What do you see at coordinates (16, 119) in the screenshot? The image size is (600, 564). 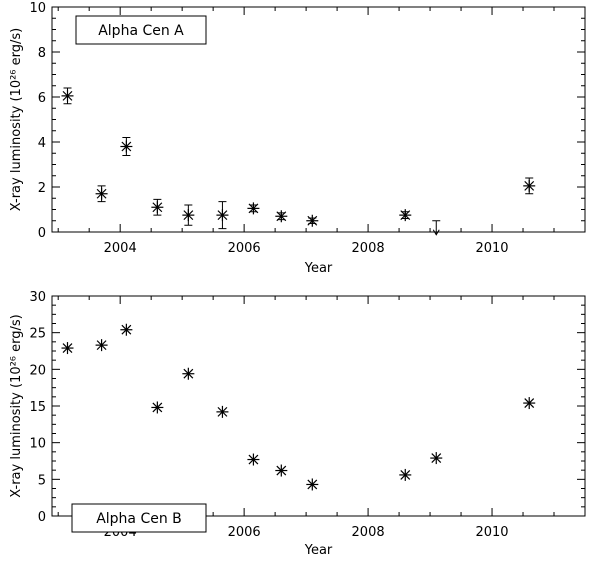 I see `y-axis-label-a: X-ray luminosity (10²⁶ erg/s)` at bounding box center [16, 119].